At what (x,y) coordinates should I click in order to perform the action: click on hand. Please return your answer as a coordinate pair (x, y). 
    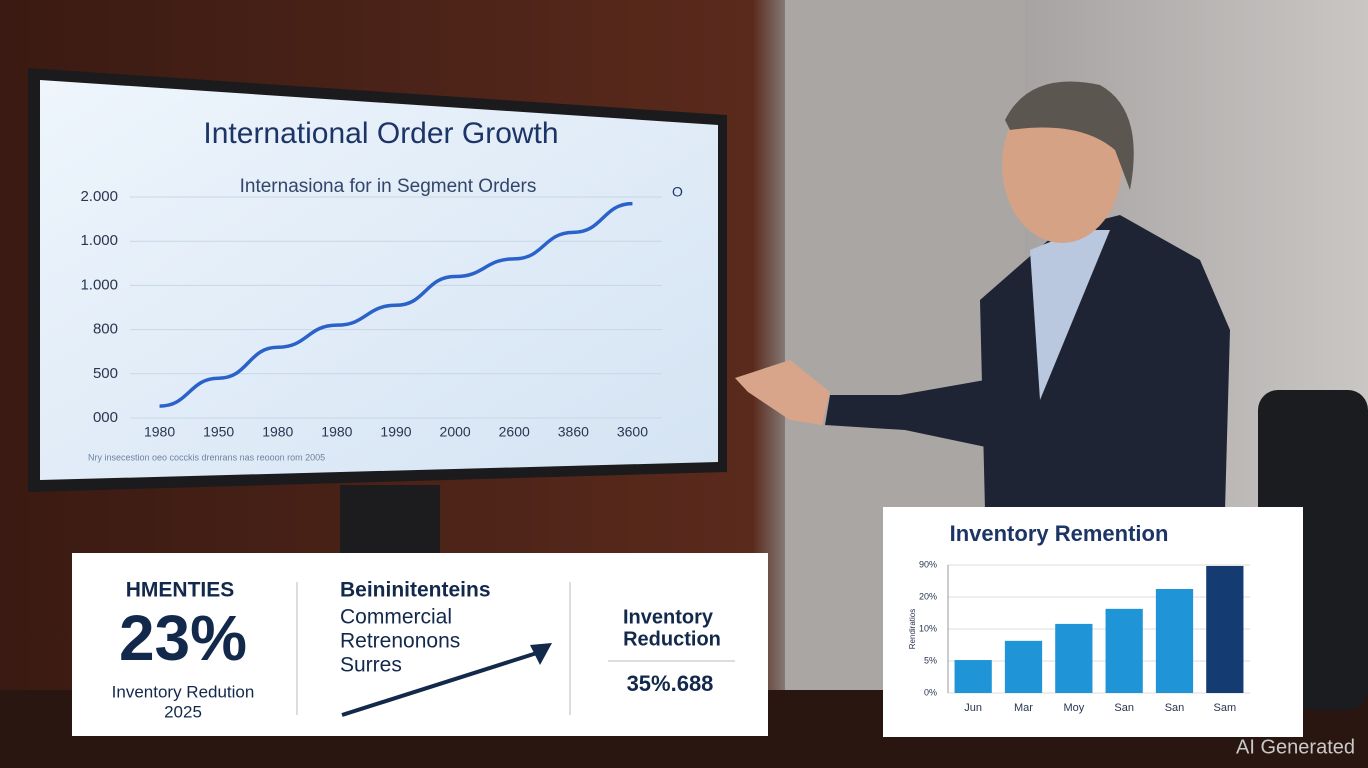
    Looking at the image, I should click on (782, 392).